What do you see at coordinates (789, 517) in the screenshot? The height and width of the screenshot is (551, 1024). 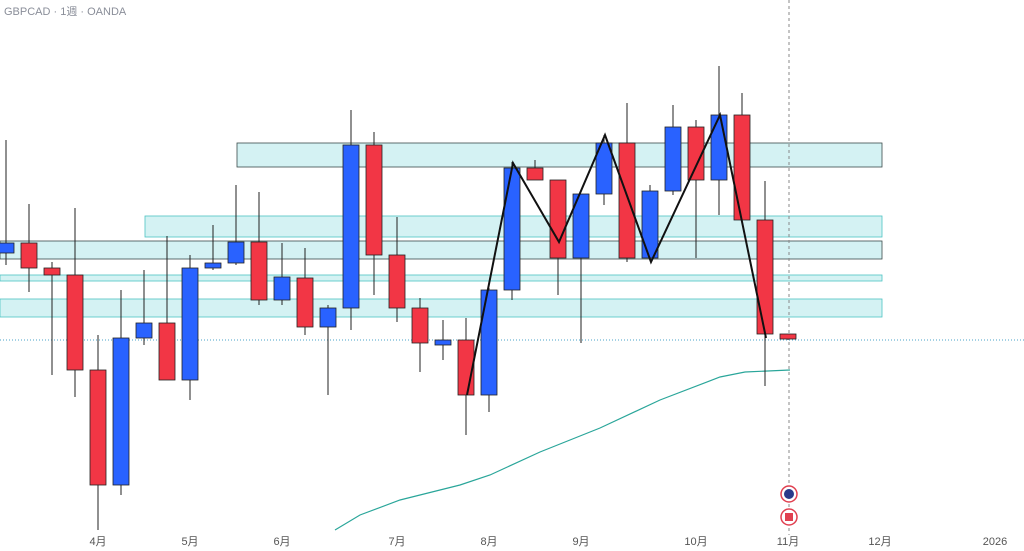 I see `flag-ca-inner` at bounding box center [789, 517].